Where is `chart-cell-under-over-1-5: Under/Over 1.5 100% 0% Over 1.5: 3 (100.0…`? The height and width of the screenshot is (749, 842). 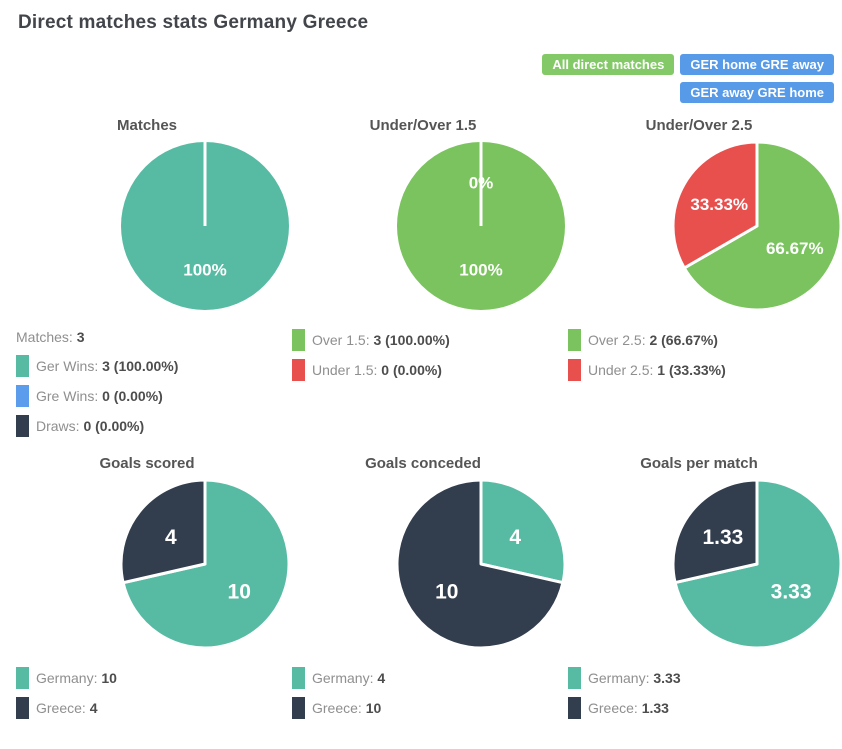
chart-cell-under-over-1-5: Under/Over 1.5 100% 0% Over 1.5: 3 (100.0… is located at coordinates (428, 276).